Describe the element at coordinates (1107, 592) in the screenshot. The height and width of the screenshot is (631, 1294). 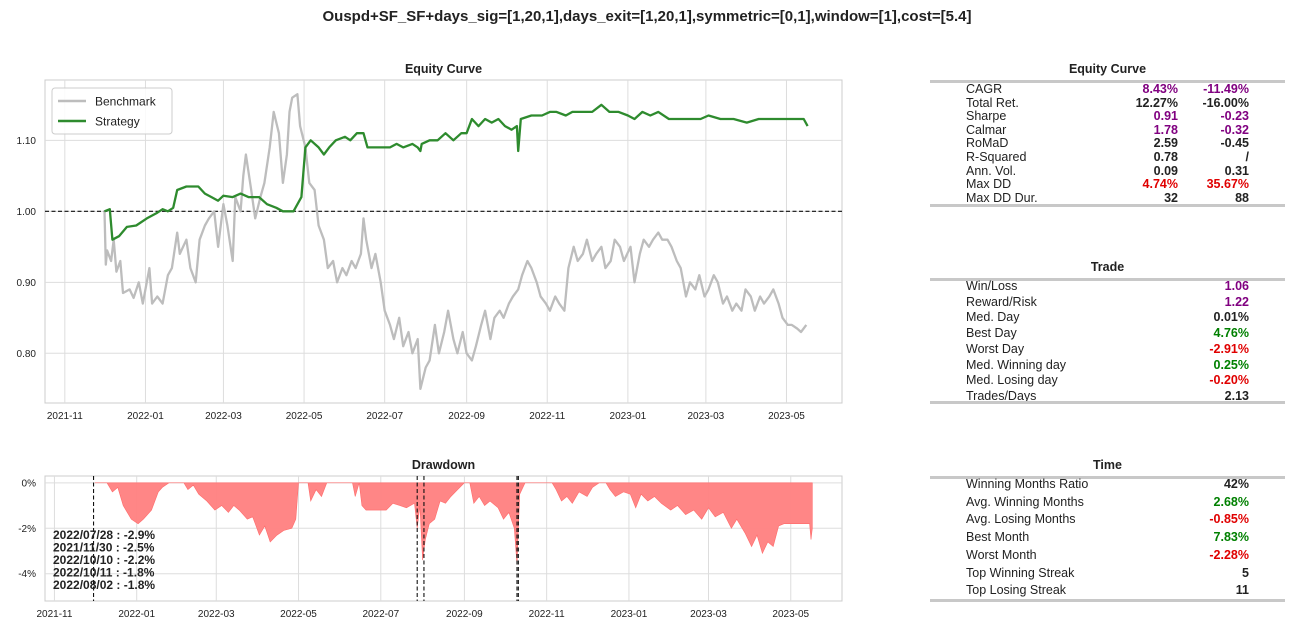
I see `table-row: Top Losing Streak 11` at that location.